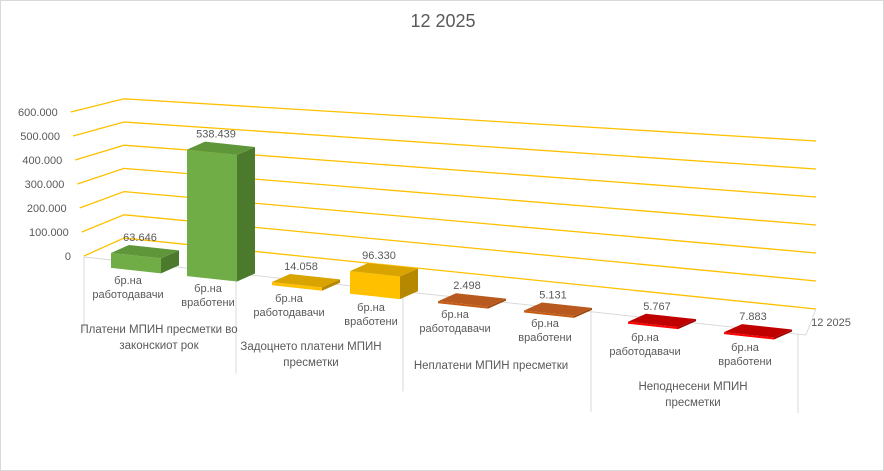 This screenshot has width=884, height=471. I want to click on series-axis-label: 12 2025, so click(831, 323).